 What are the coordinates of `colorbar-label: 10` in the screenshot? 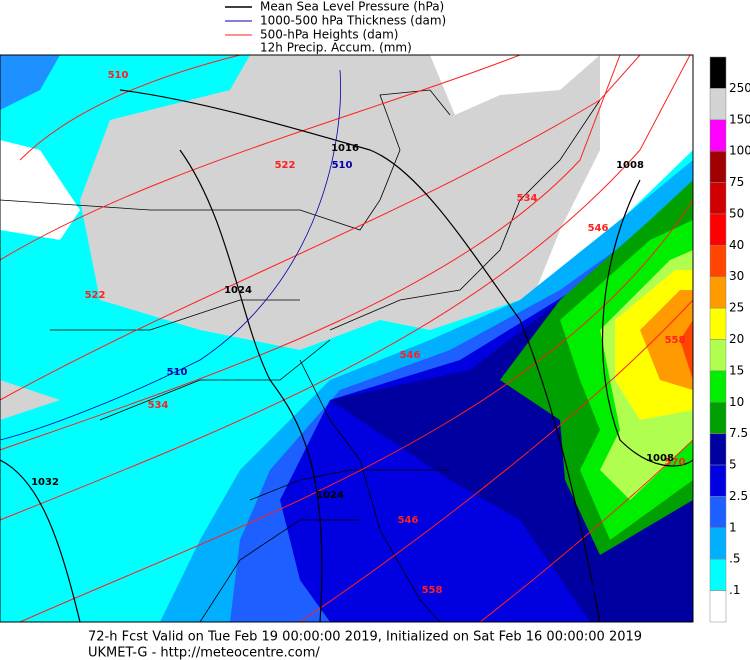 It's located at (736, 402).